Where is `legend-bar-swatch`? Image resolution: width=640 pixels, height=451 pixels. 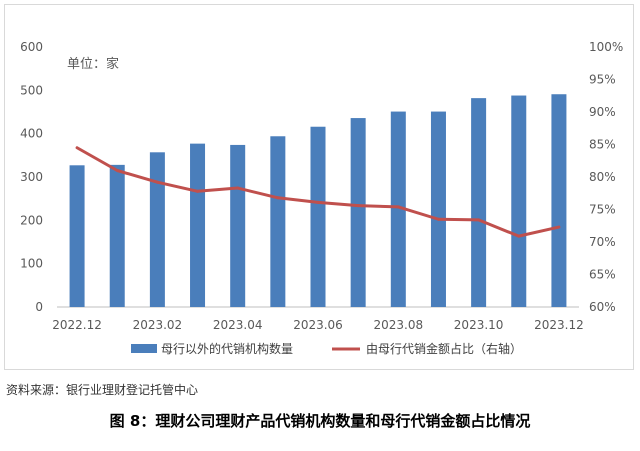
legend-bar-swatch is located at coordinates (144, 348).